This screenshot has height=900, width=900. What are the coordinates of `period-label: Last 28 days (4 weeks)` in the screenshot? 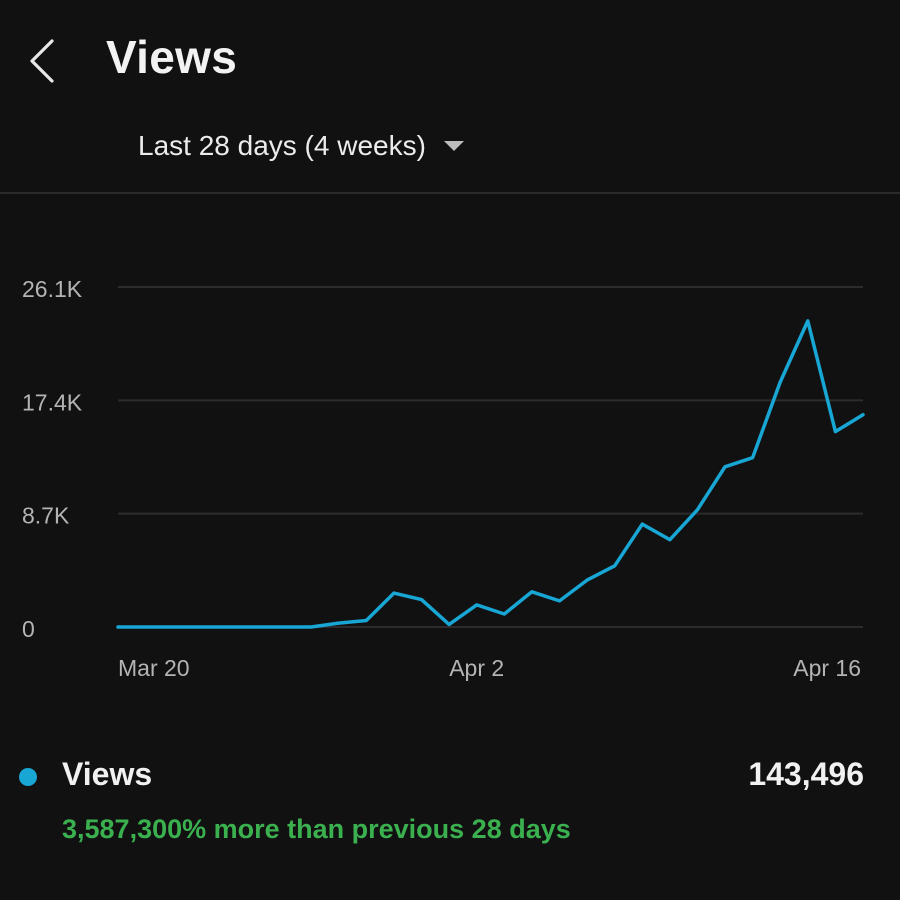 It's located at (282, 145).